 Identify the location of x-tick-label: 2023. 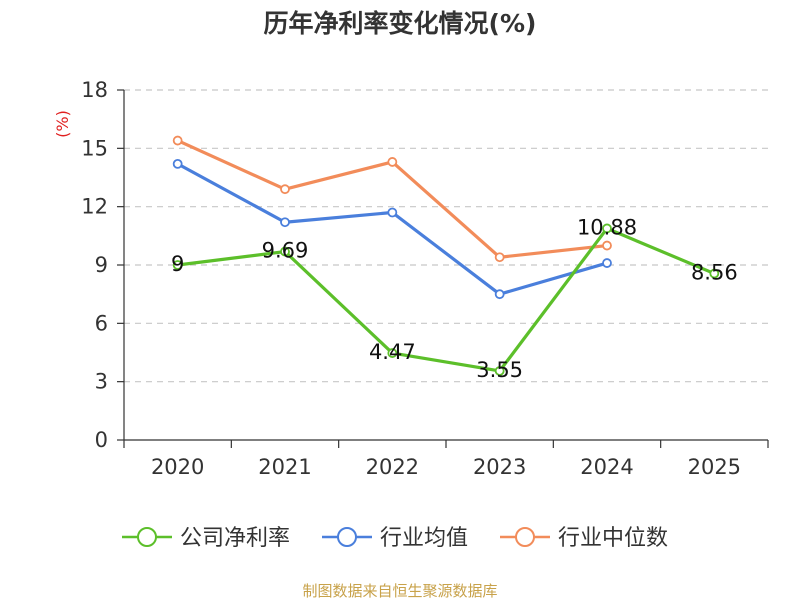
(499, 467).